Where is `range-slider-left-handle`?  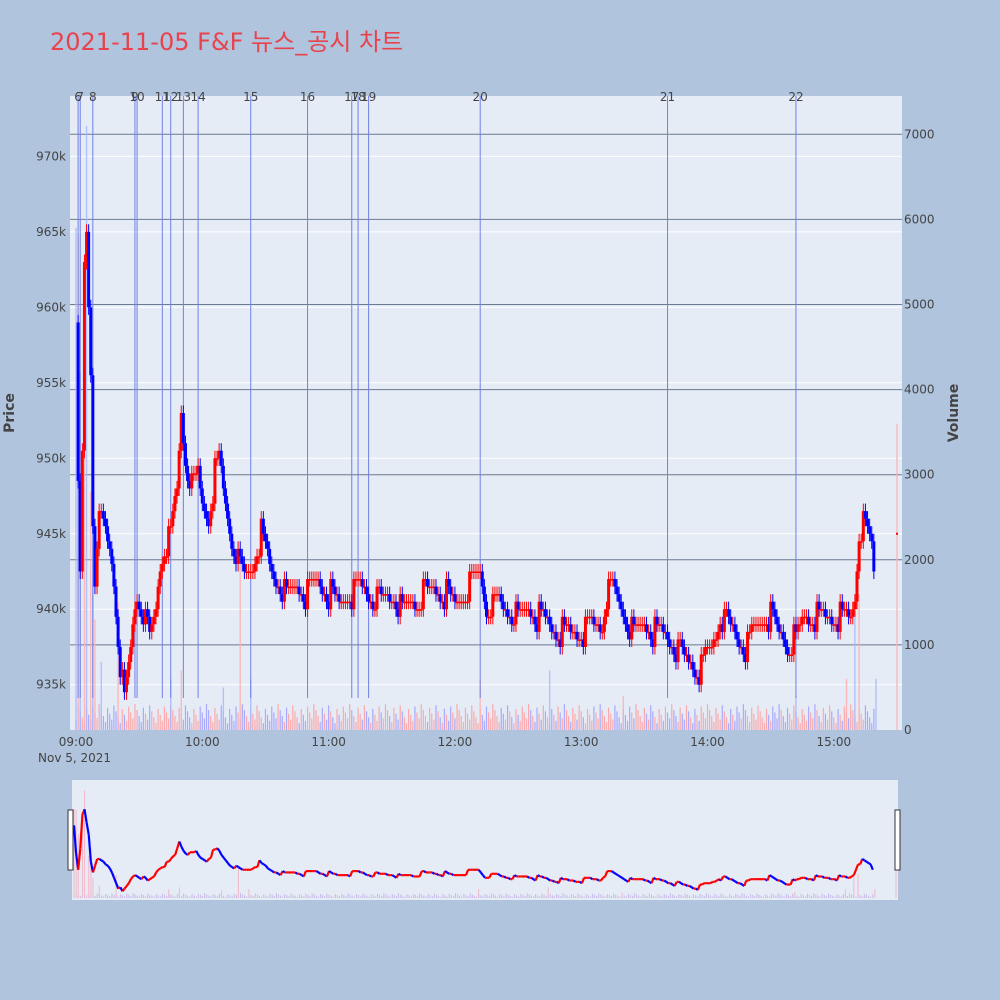
range-slider-left-handle is located at coordinates (70, 840).